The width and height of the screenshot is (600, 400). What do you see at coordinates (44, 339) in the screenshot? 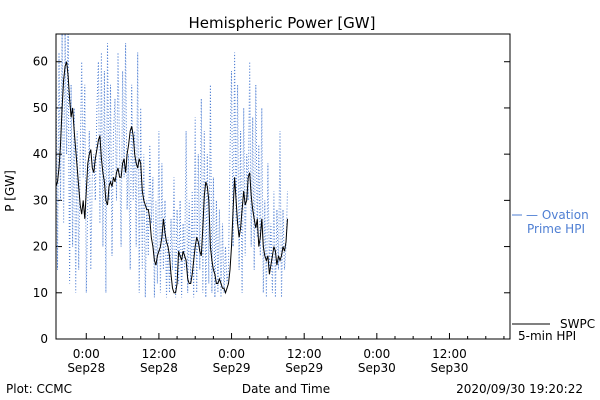
I see `y-tick-label: 0` at bounding box center [44, 339].